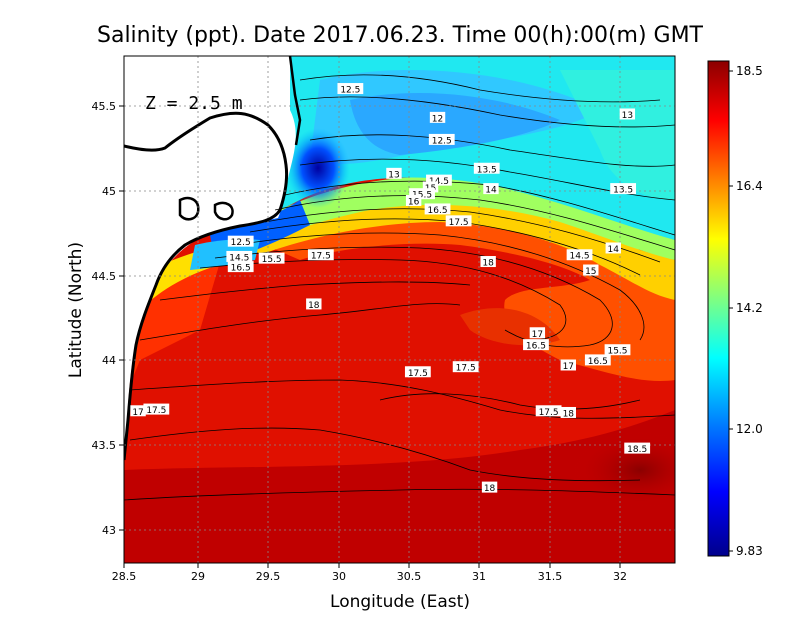 The image size is (800, 618). What do you see at coordinates (620, 576) in the screenshot?
I see `x-tick-label: 32` at bounding box center [620, 576].